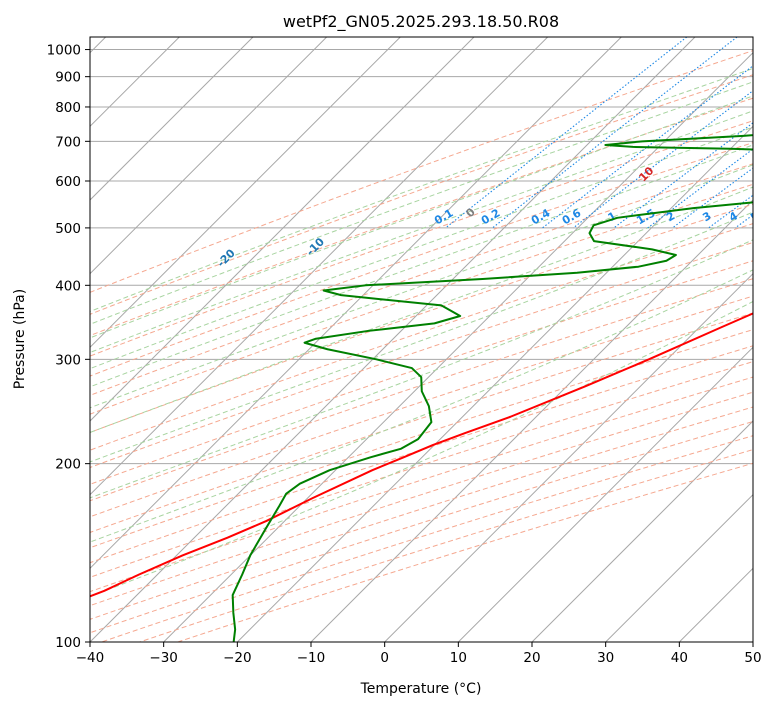  Describe the element at coordinates (20, 339) in the screenshot. I see `y-axis-label: Pressure (hPa)` at that location.